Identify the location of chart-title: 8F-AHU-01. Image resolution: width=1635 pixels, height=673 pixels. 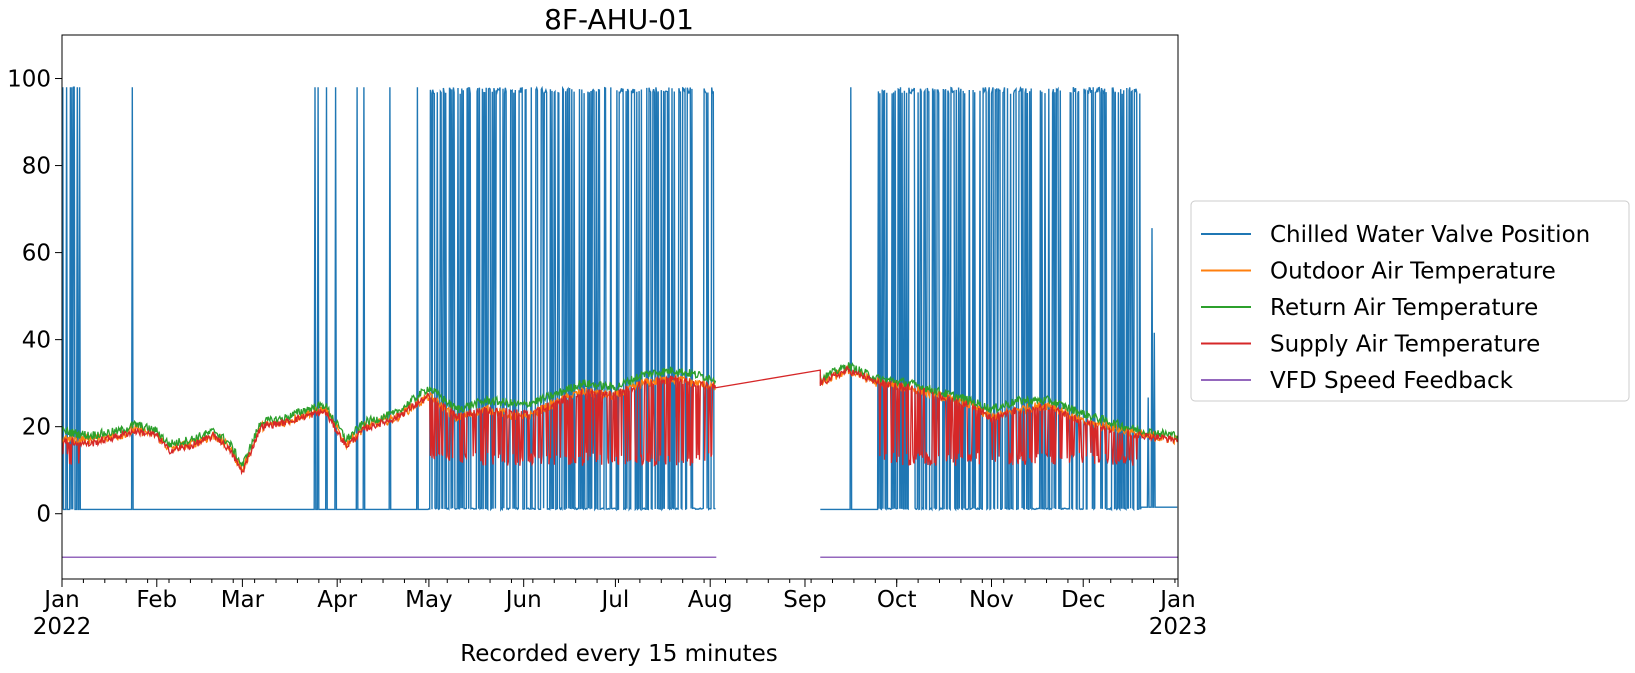
(619, 19).